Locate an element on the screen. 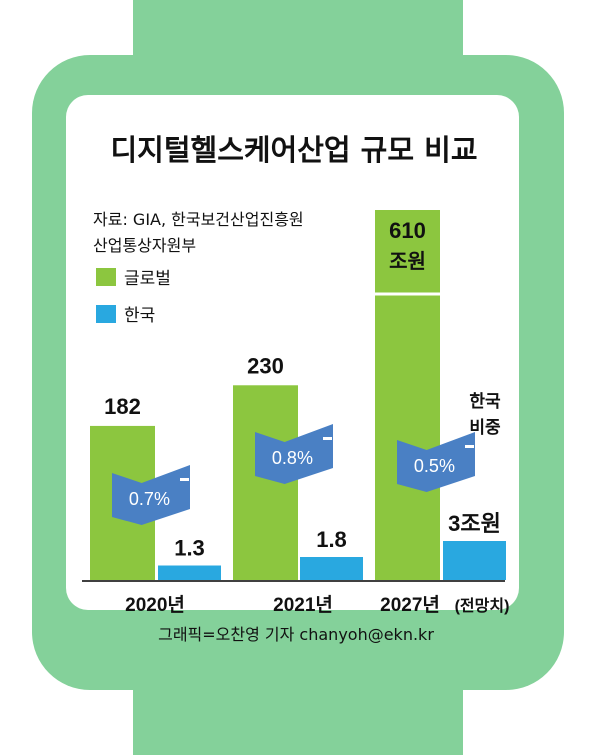 This screenshot has width=596, height=755. data-label-global-2021: 230 is located at coordinates (265, 365).